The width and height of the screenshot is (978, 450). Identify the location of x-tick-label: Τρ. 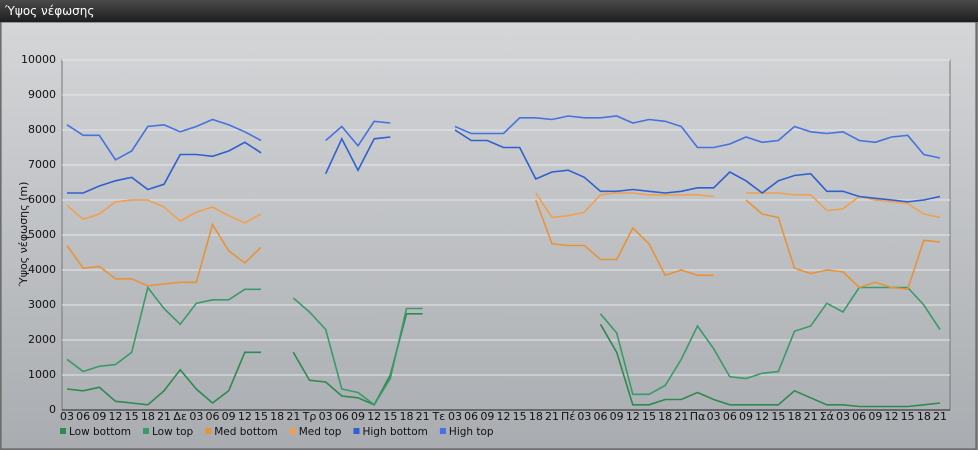
(309, 416).